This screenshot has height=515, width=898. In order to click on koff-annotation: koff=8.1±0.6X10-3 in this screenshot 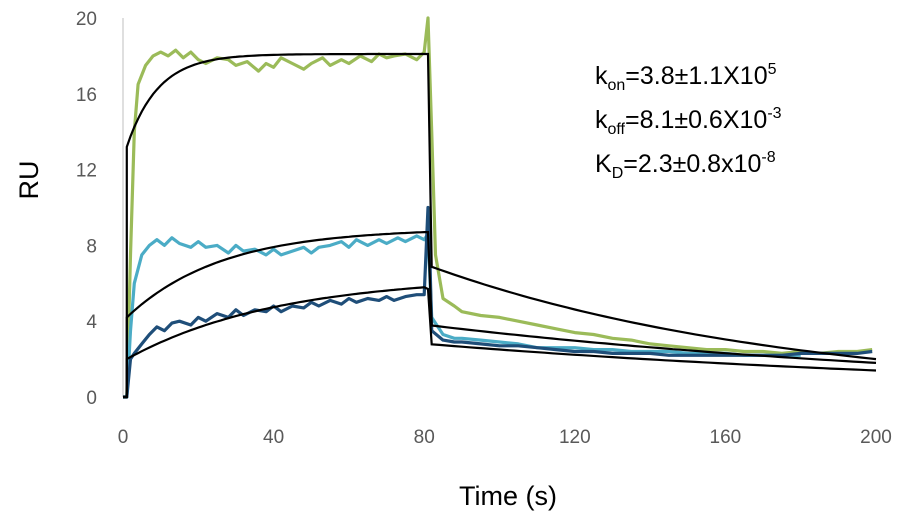, I will do `click(688, 122)`.